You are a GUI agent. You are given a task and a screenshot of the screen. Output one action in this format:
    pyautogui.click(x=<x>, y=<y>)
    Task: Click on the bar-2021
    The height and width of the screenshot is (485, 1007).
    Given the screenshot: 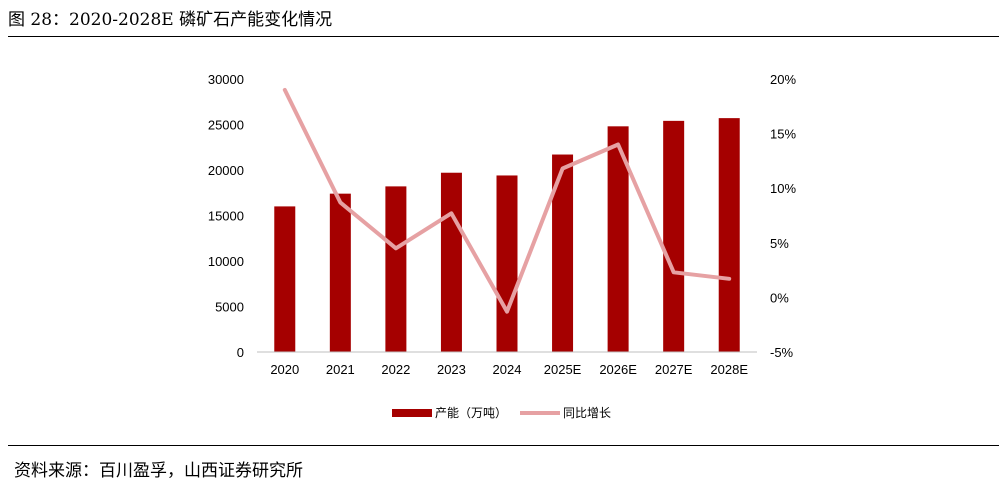 What is the action you would take?
    pyautogui.click(x=340, y=272)
    